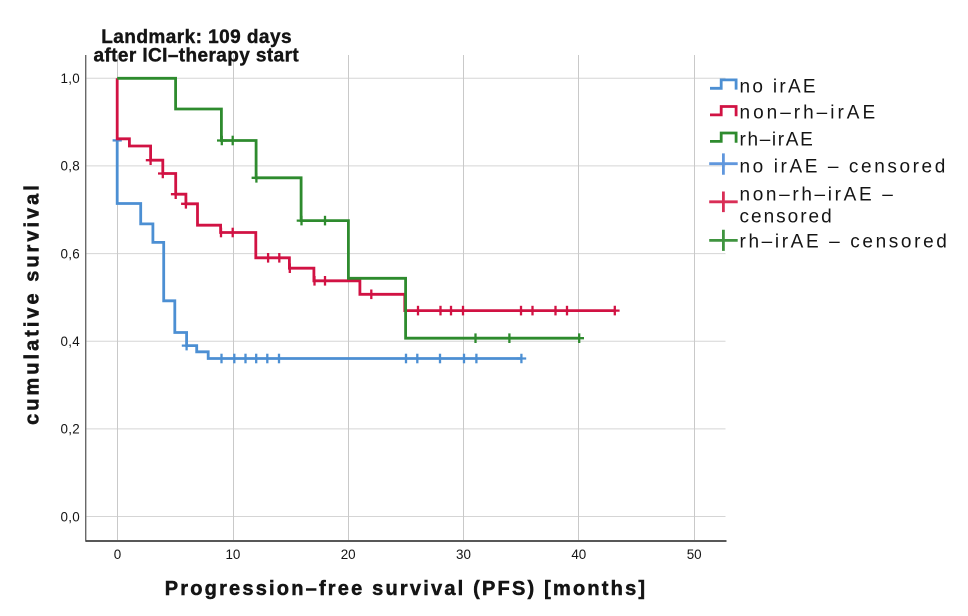  Describe the element at coordinates (232, 554) in the screenshot. I see `svg-text: 10` at that location.